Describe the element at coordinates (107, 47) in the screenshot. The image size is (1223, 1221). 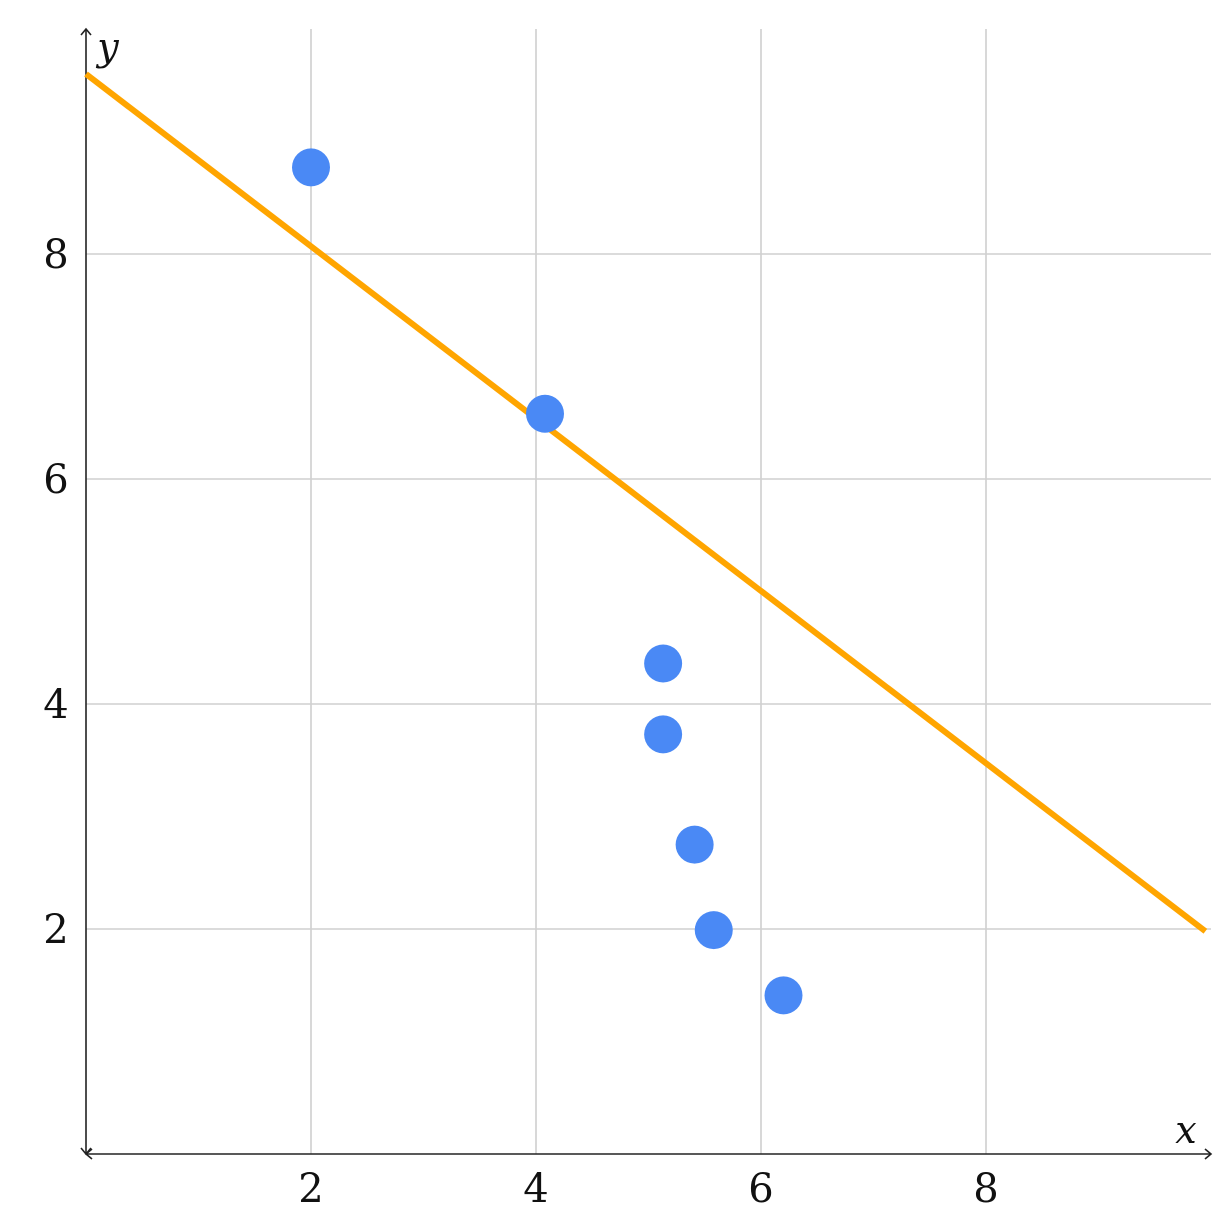
I see `y-axis-label: y` at that location.